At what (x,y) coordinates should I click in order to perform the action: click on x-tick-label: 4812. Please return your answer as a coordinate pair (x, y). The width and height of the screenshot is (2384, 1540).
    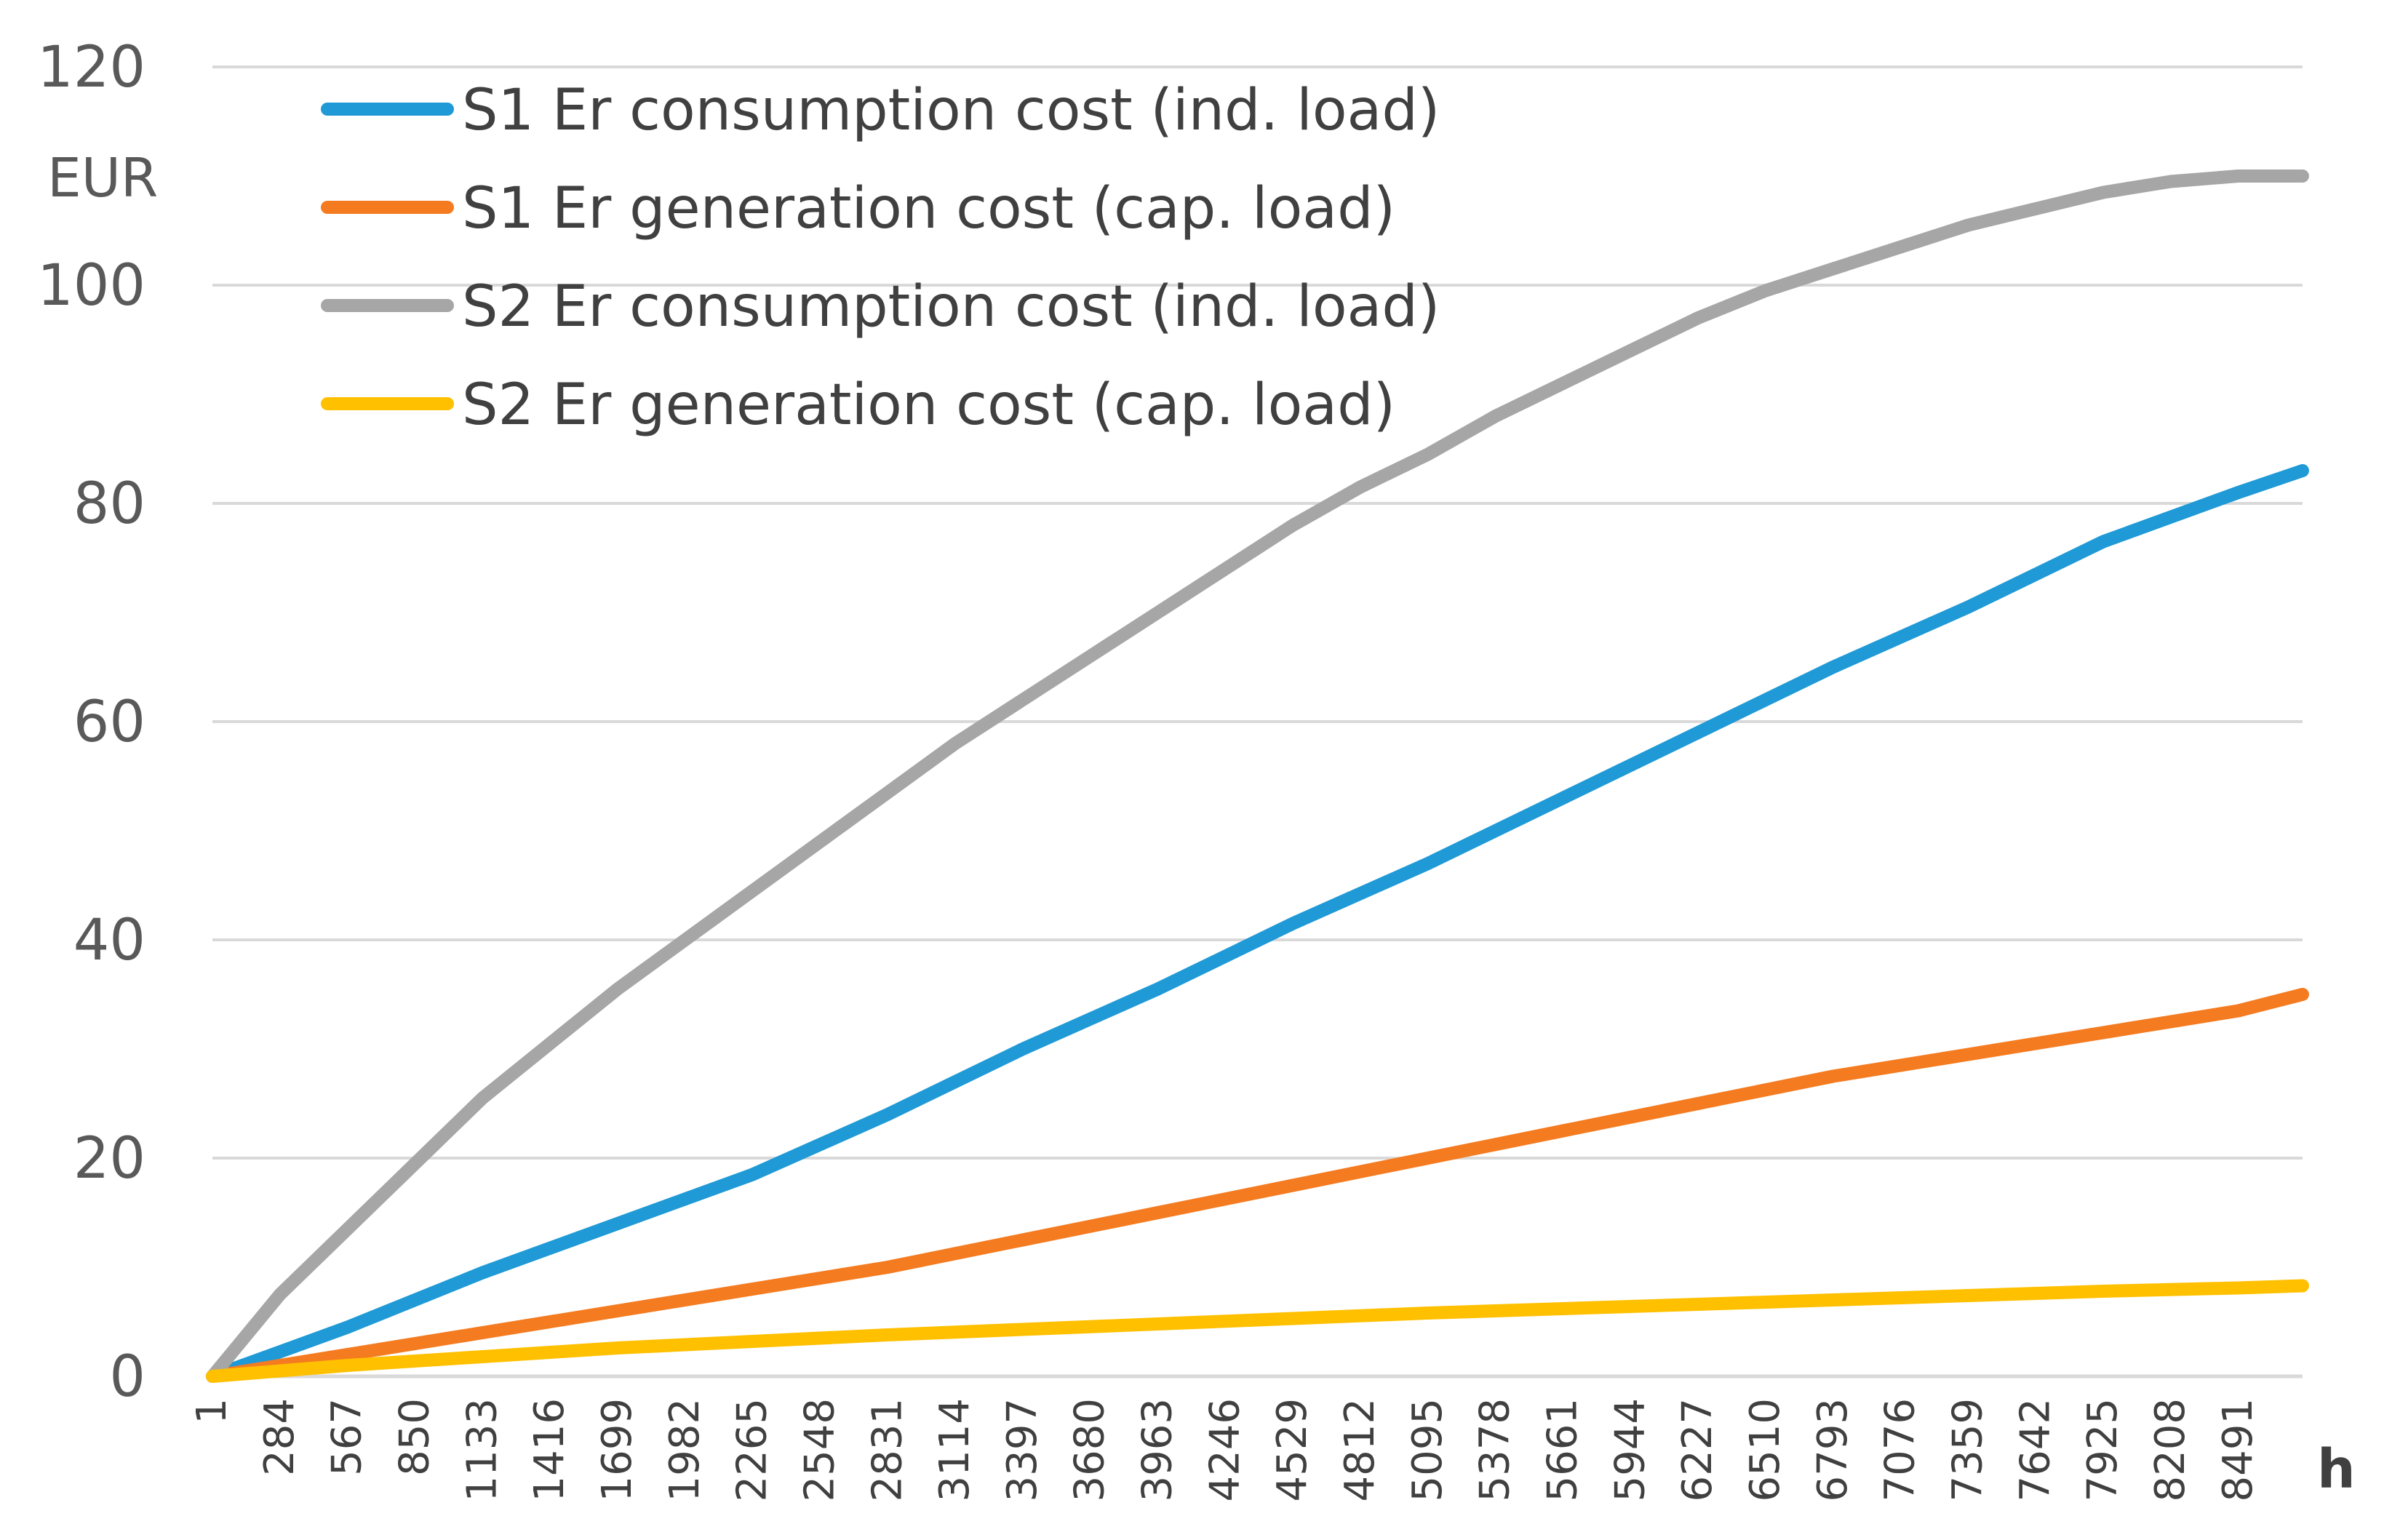
    Looking at the image, I should click on (1360, 1450).